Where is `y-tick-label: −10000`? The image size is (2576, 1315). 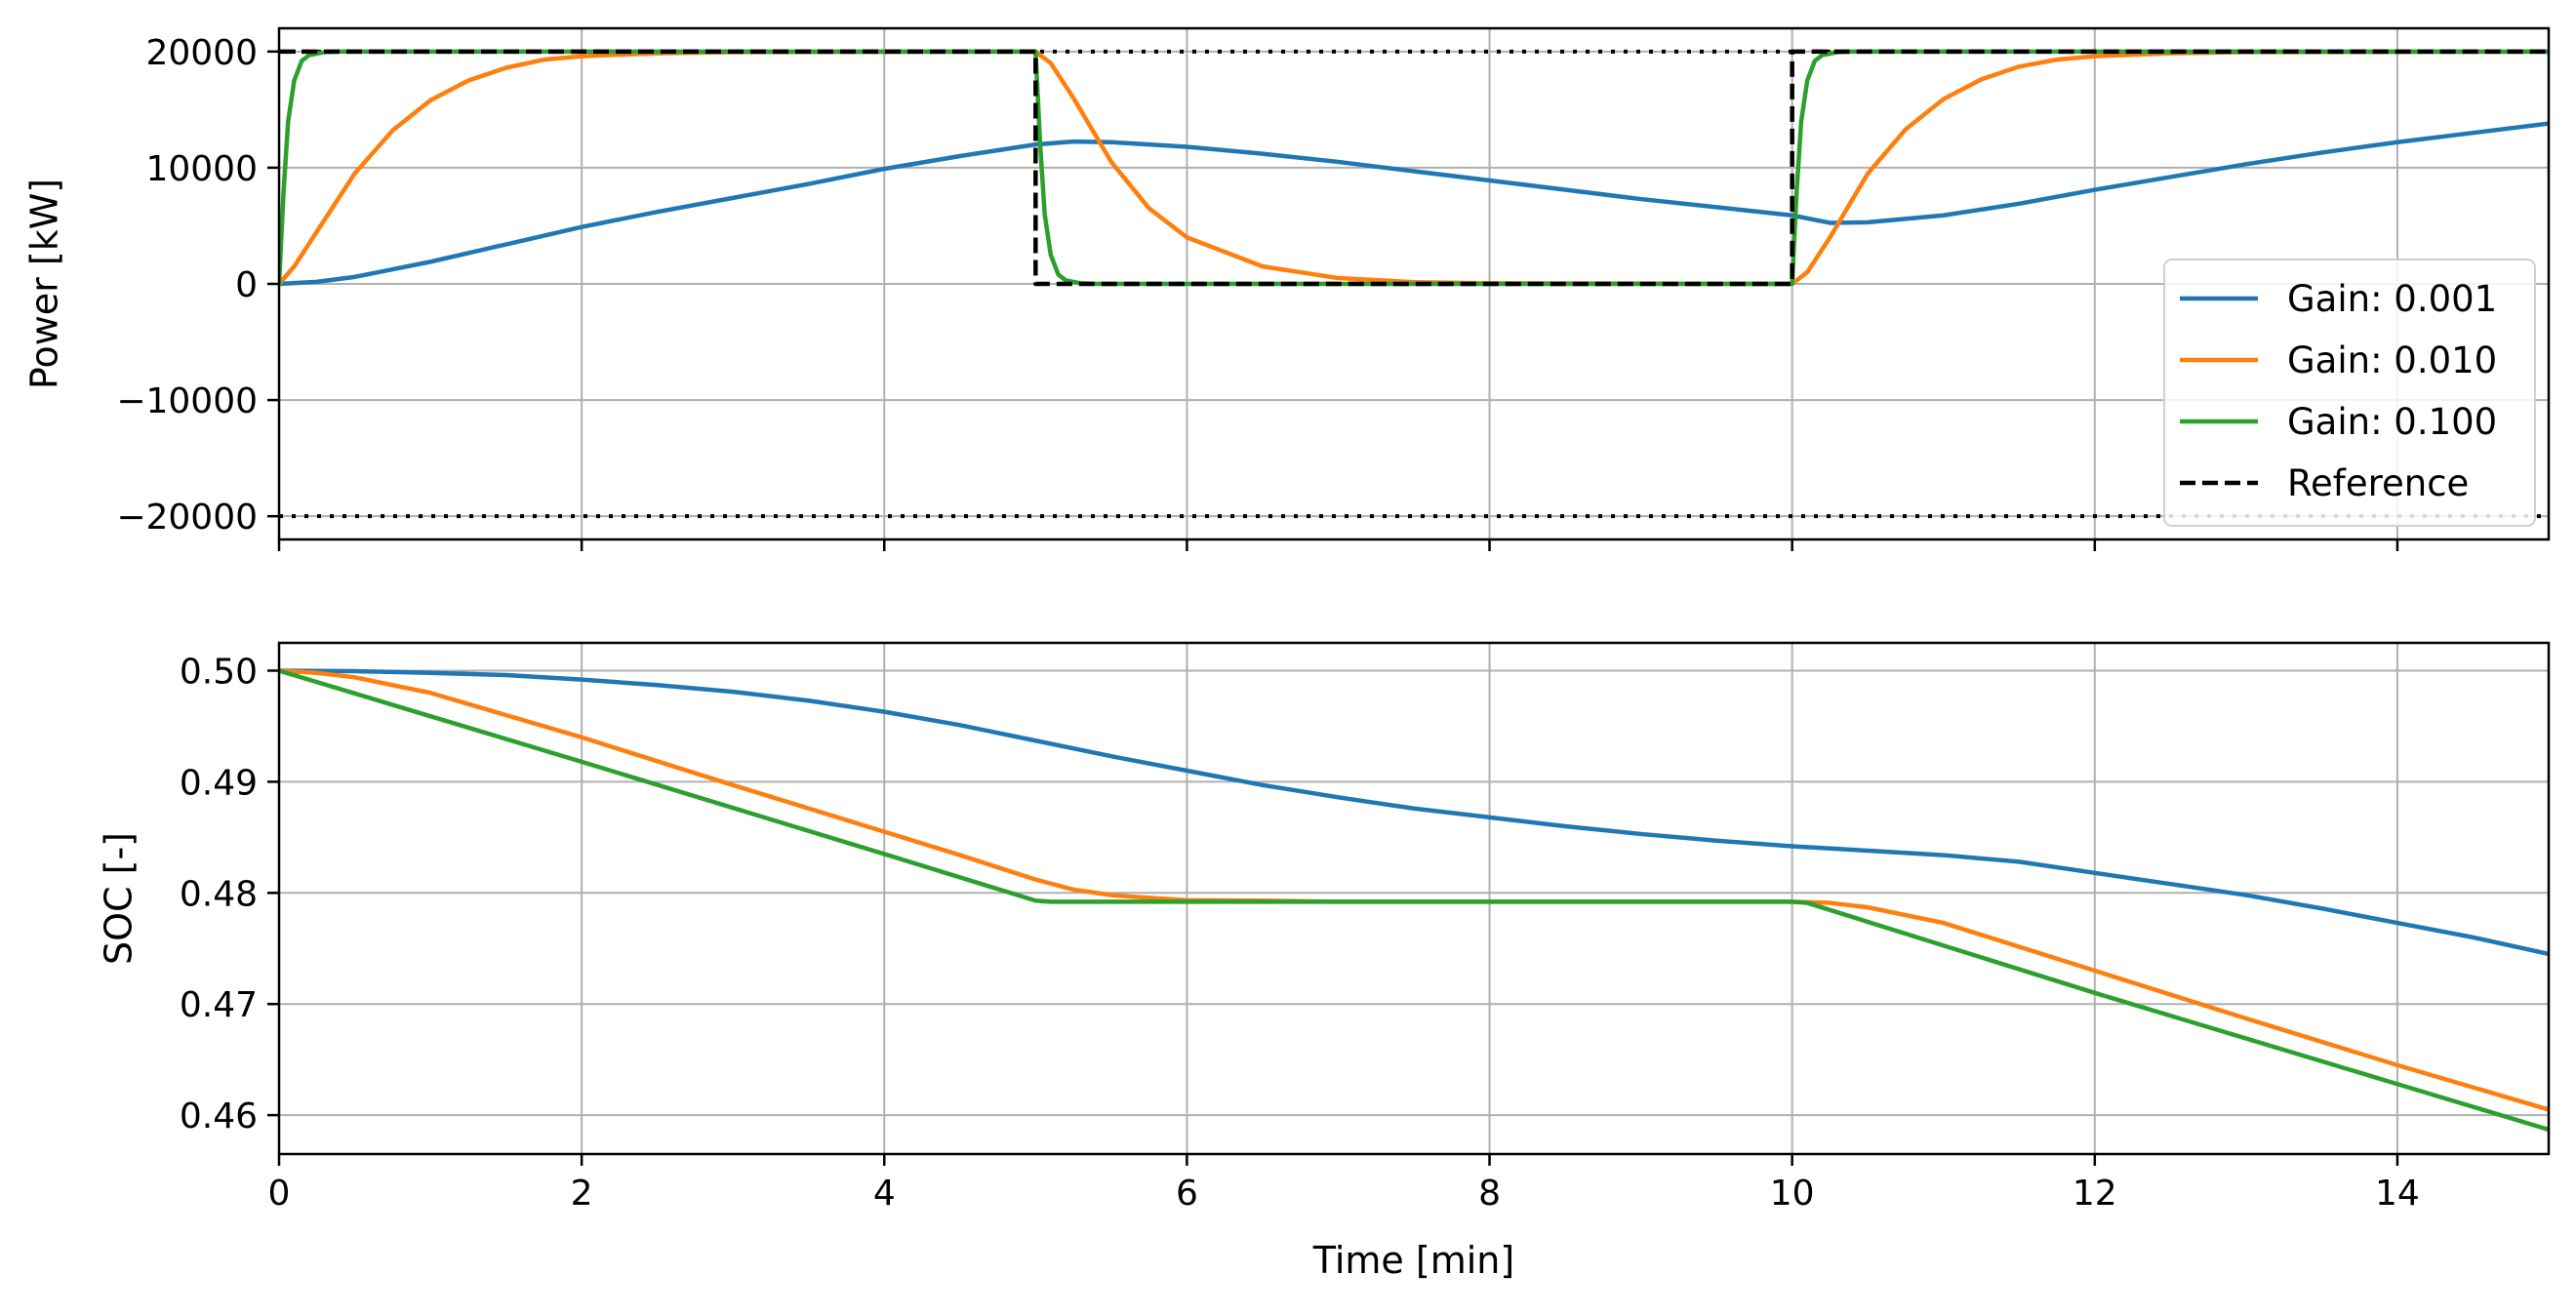
y-tick-label: −10000 is located at coordinates (187, 401).